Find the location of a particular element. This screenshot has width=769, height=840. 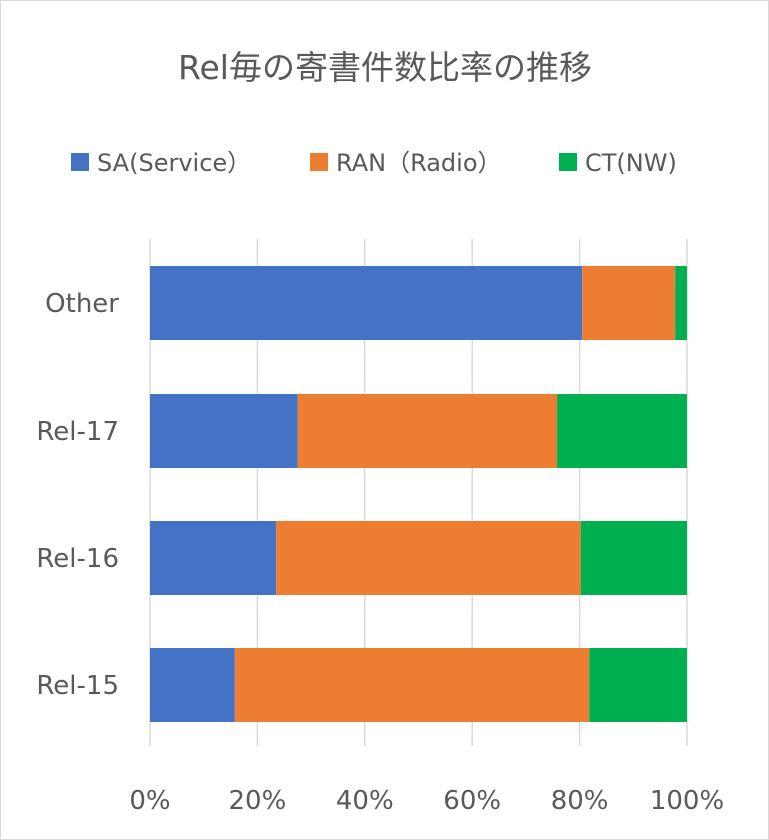

x-tick-label: 60% is located at coordinates (472, 801).